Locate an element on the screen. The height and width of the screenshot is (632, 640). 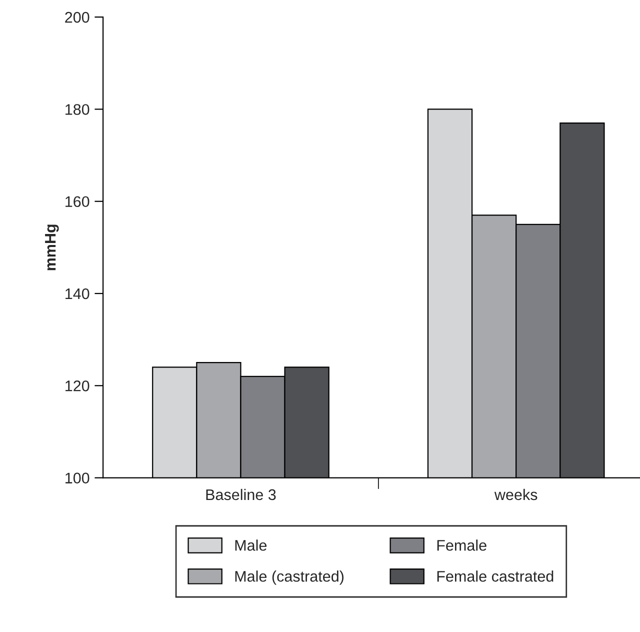
y-tick-label: 100 is located at coordinates (78, 478).